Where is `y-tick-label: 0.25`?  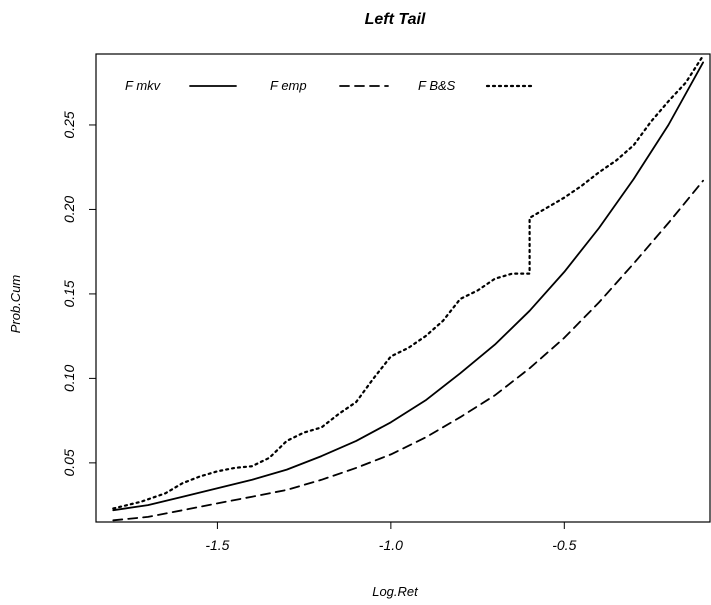 y-tick-label: 0.25 is located at coordinates (69, 124).